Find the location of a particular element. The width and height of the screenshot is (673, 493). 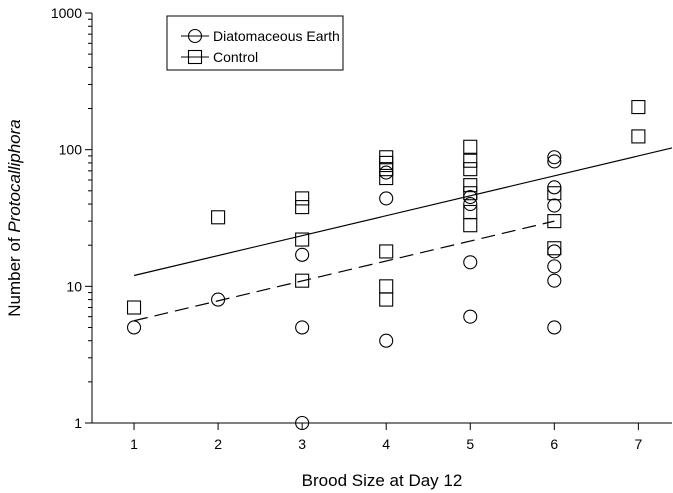

x-tick-label: 5 is located at coordinates (470, 444).